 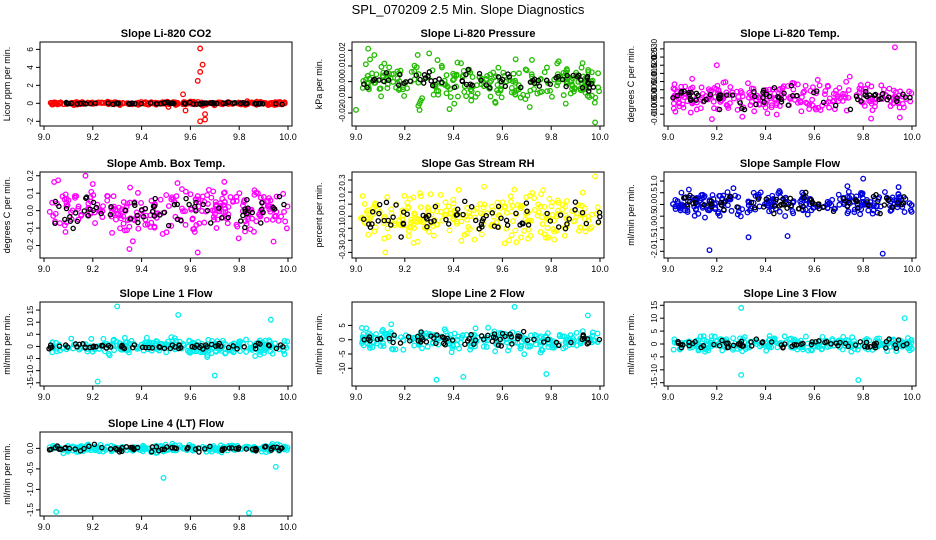 What do you see at coordinates (342, 354) in the screenshot?
I see `y-tick-label: -5` at bounding box center [342, 354].